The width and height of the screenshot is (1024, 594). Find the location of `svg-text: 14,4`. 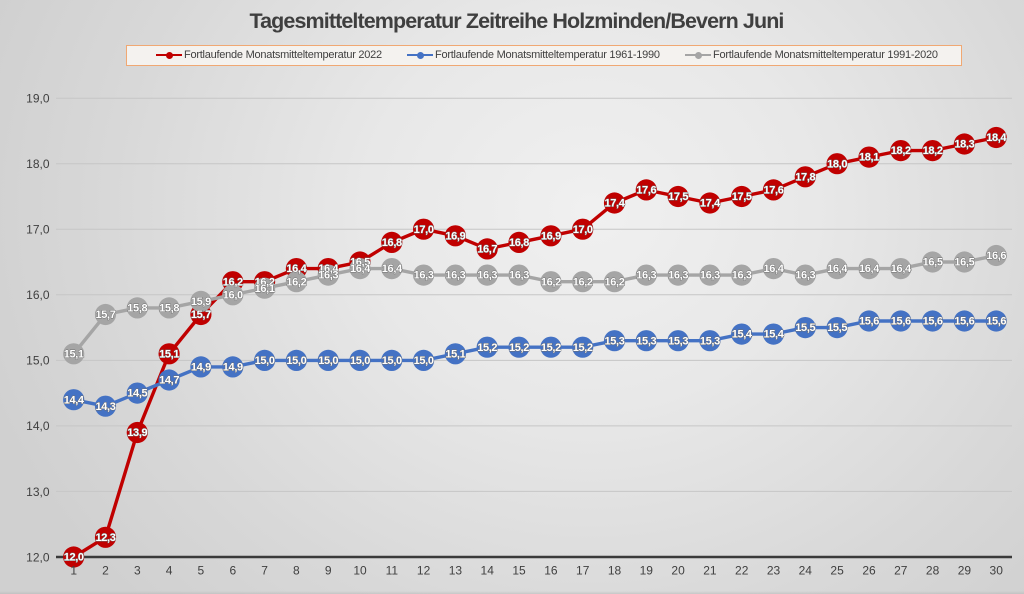

svg-text: 14,4 is located at coordinates (74, 400).